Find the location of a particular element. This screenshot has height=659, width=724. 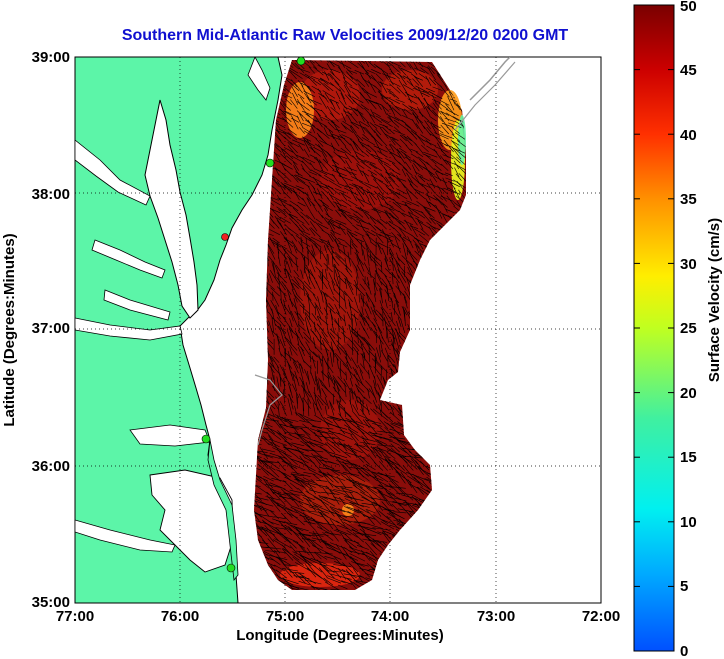

x-tick-label: 77:00 is located at coordinates (75, 616).